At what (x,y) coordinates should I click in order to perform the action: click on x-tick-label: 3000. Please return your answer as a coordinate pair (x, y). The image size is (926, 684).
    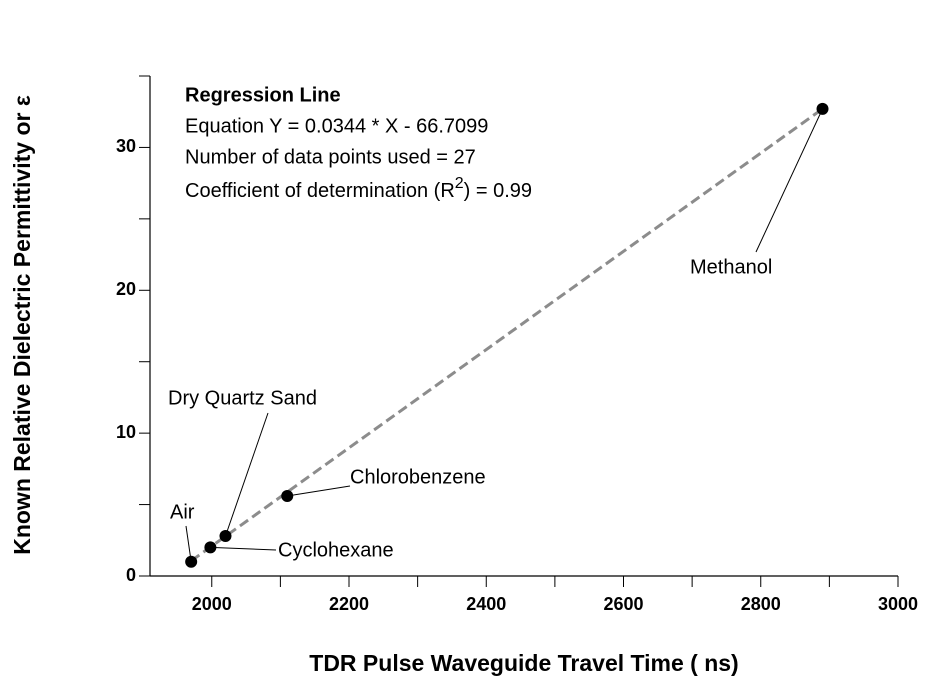
    Looking at the image, I should click on (898, 604).